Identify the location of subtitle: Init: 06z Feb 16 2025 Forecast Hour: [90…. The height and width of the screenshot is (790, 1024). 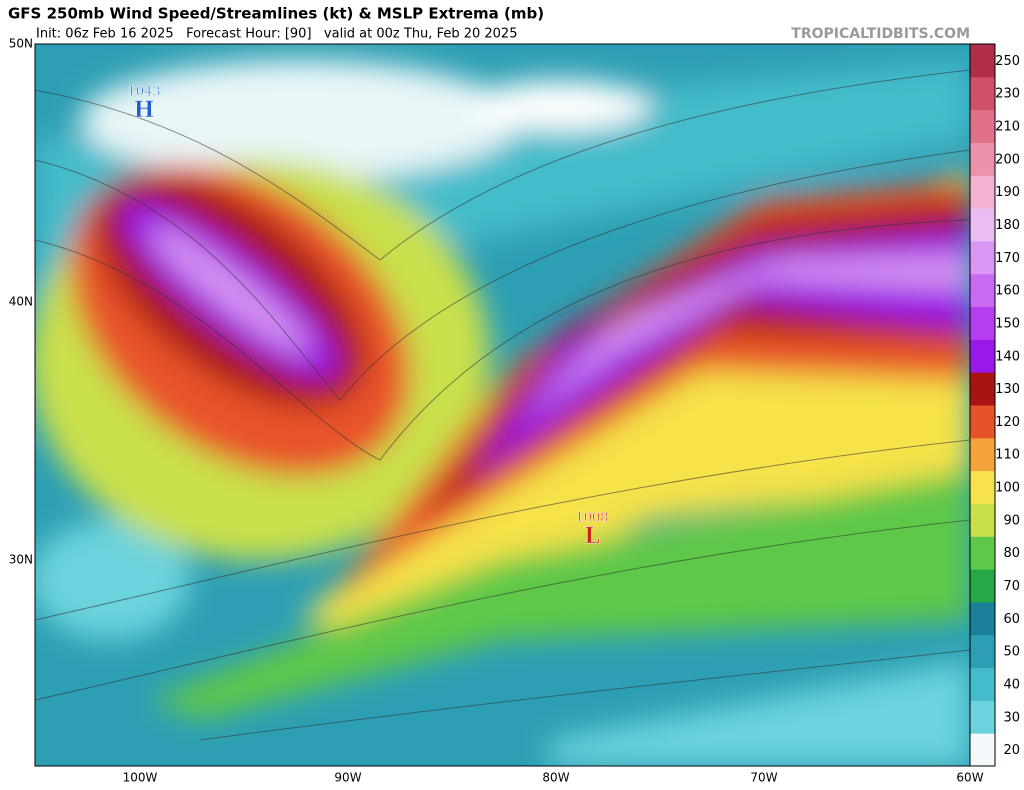
(276, 34).